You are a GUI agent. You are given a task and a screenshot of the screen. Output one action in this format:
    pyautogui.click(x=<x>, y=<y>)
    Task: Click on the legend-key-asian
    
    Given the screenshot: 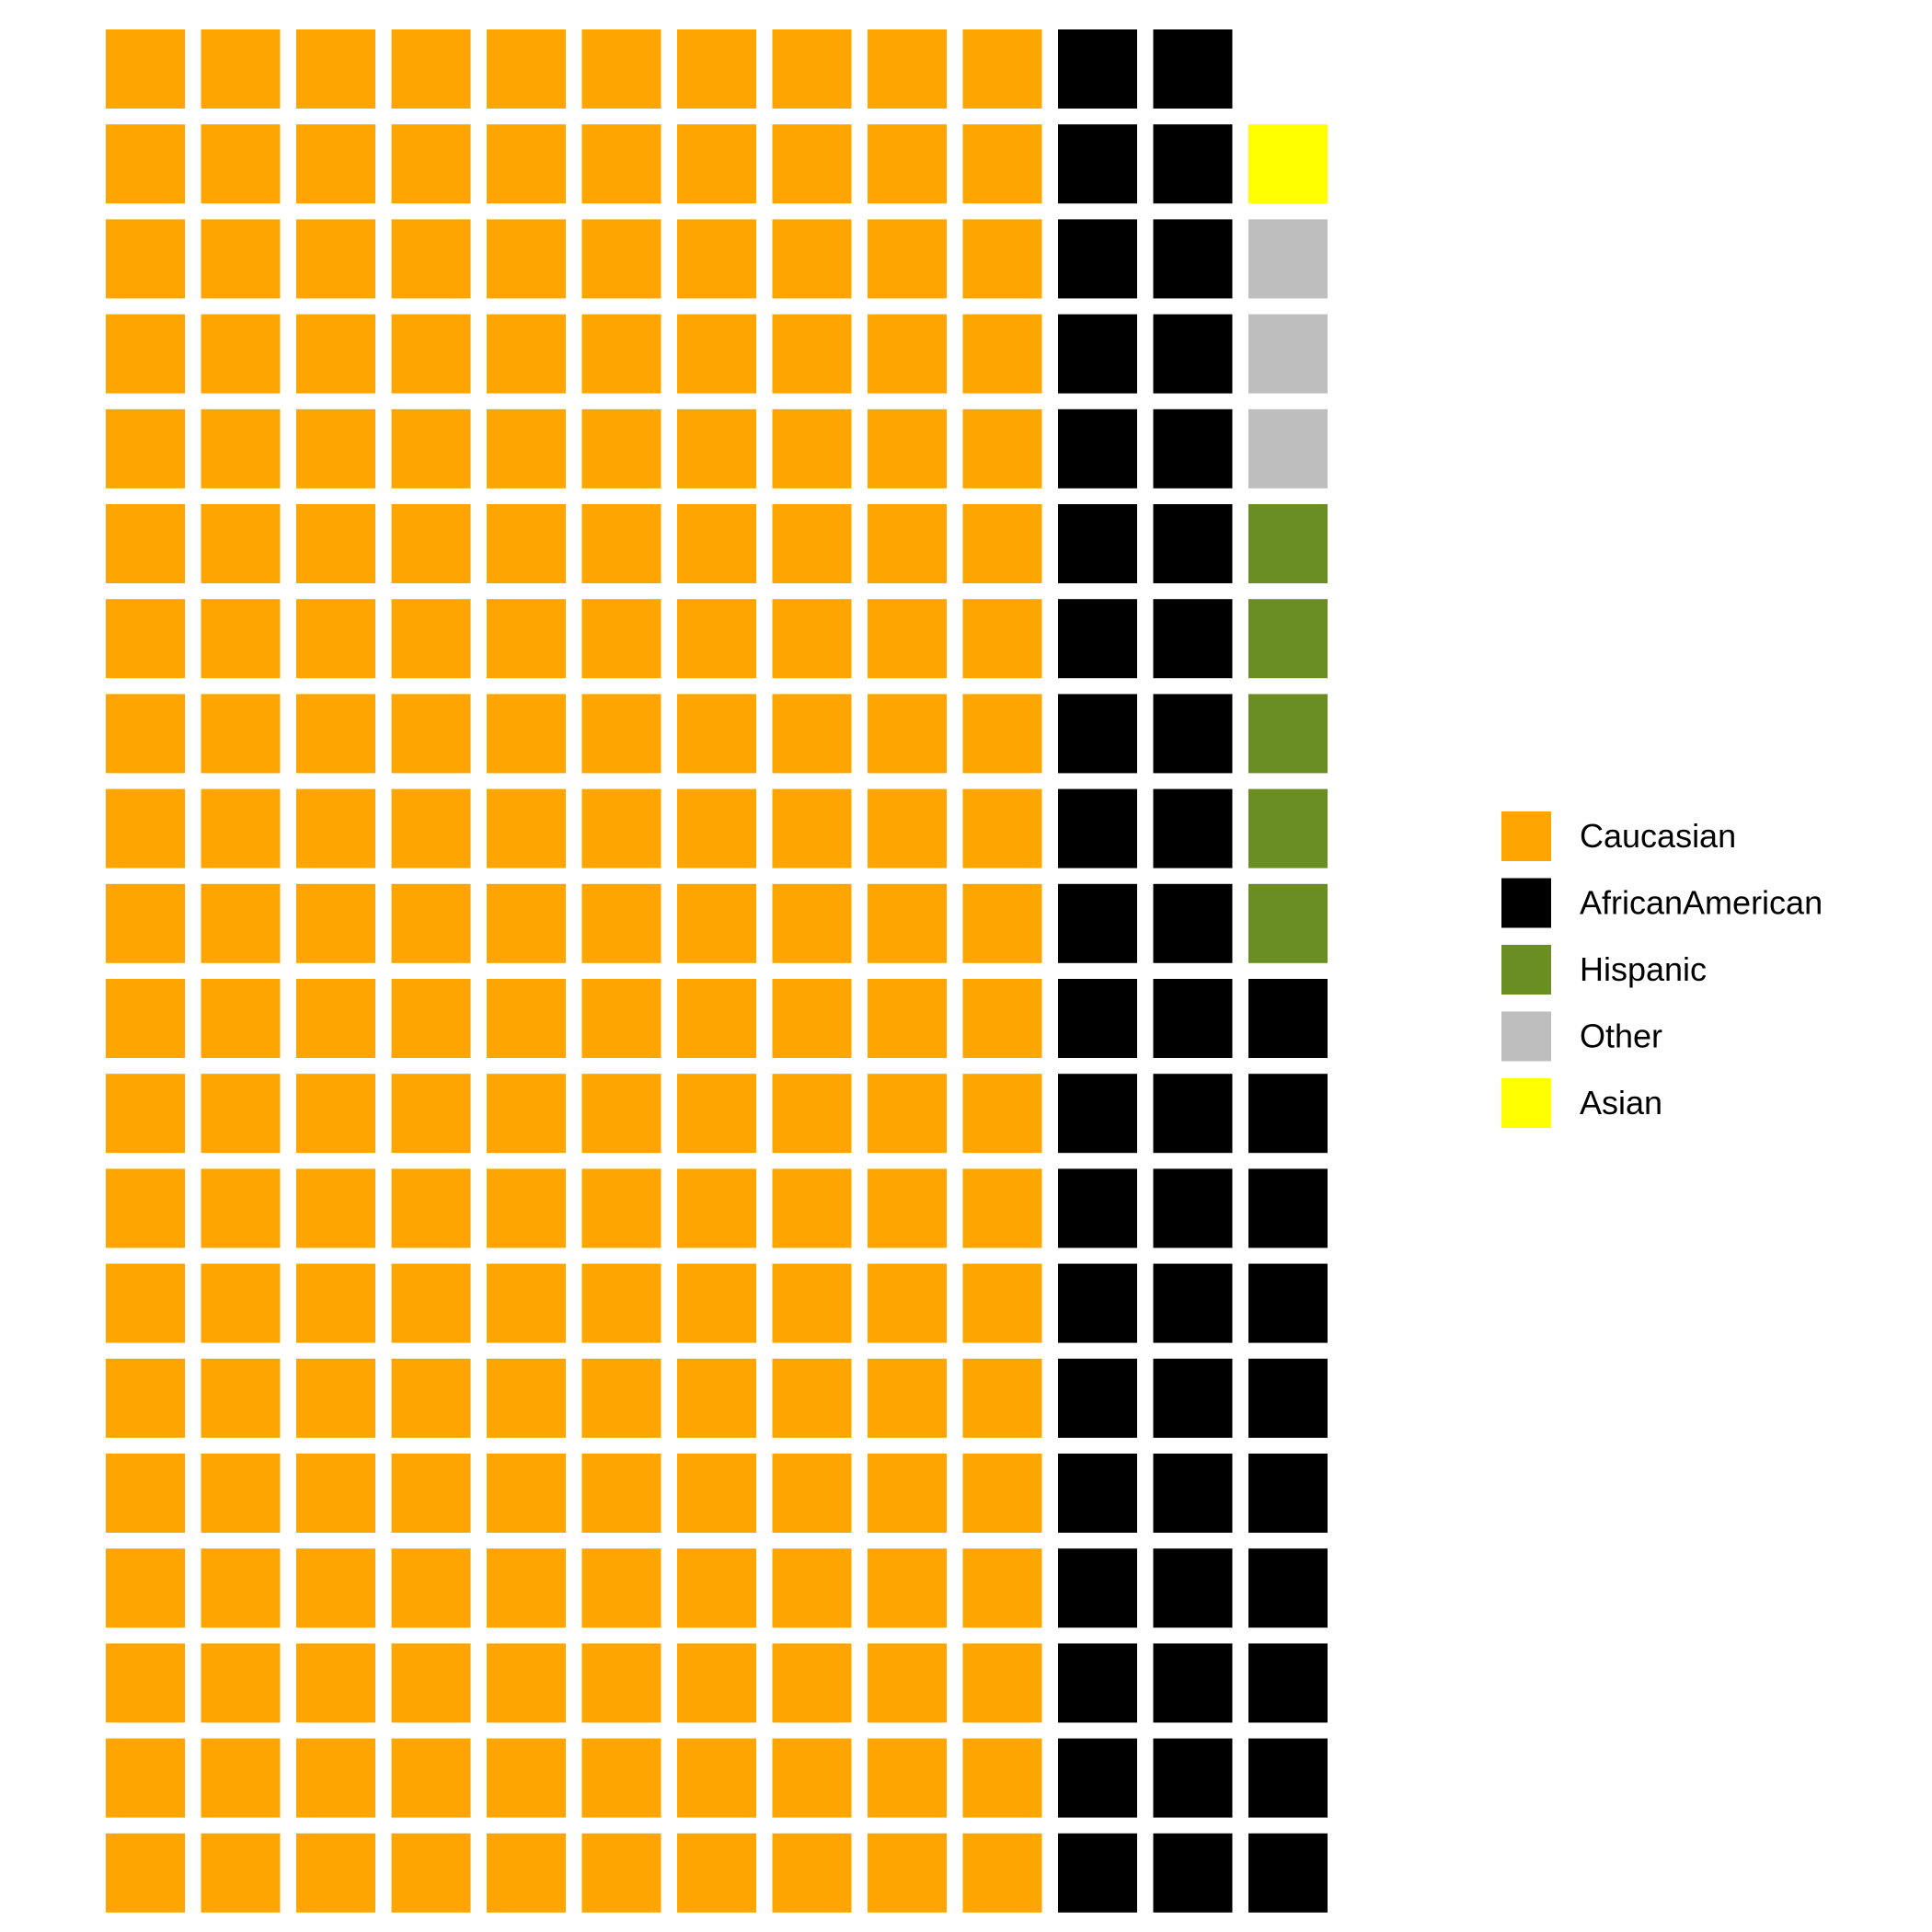 What is the action you would take?
    pyautogui.click(x=1526, y=1103)
    